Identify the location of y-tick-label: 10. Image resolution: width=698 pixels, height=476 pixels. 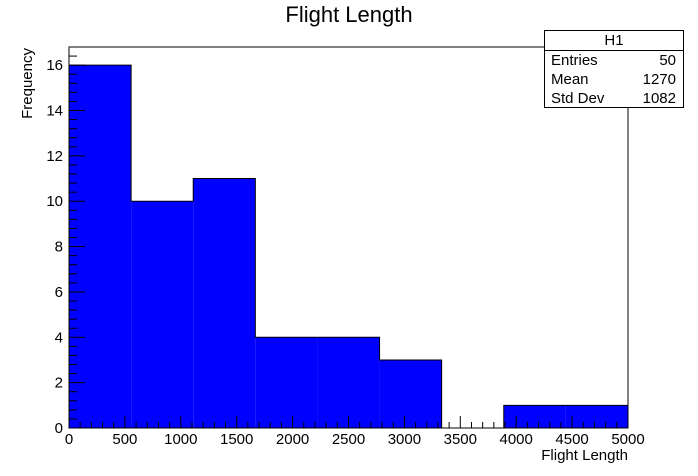
(54, 201).